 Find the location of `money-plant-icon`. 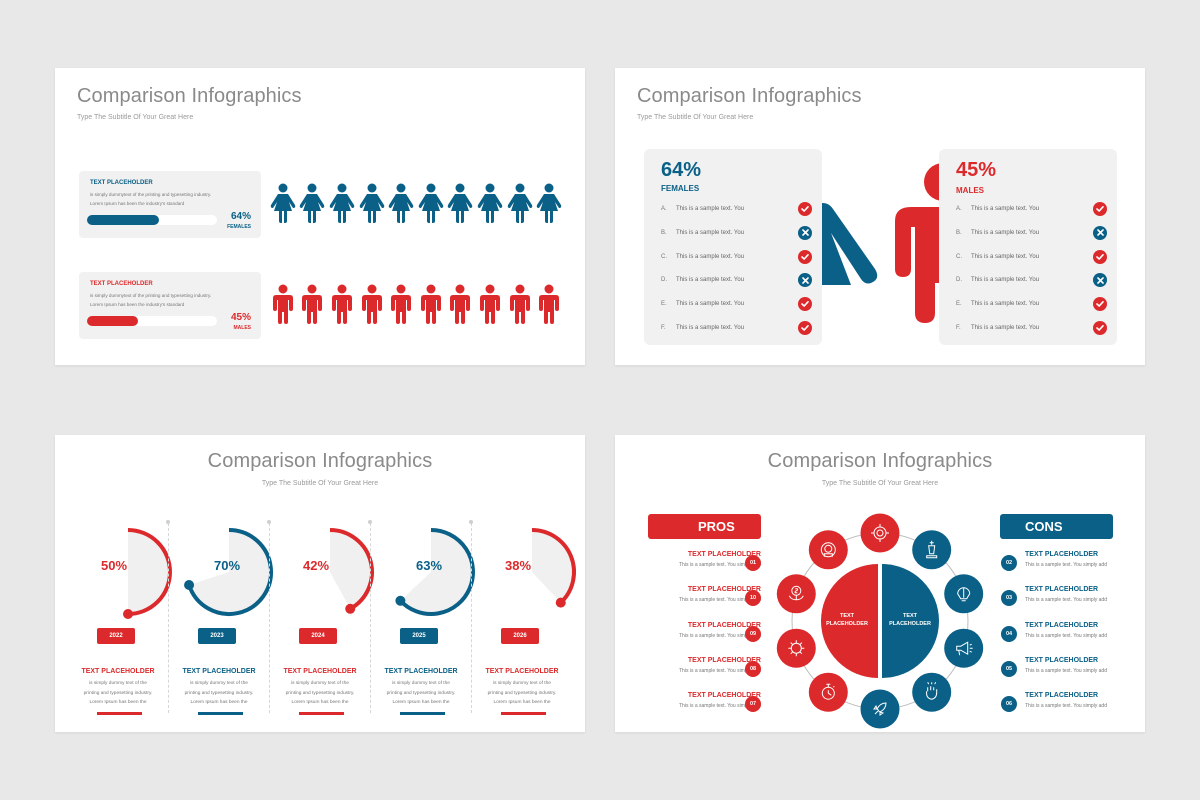

money-plant-icon is located at coordinates (796, 594).